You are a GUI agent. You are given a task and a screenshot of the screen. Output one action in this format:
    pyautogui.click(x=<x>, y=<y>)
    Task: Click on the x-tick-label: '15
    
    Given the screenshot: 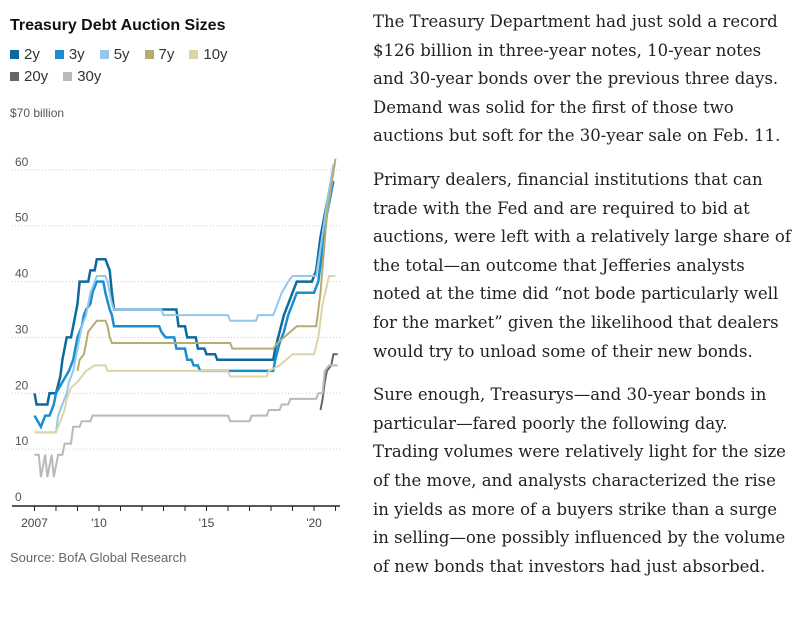 What is the action you would take?
    pyautogui.click(x=207, y=523)
    